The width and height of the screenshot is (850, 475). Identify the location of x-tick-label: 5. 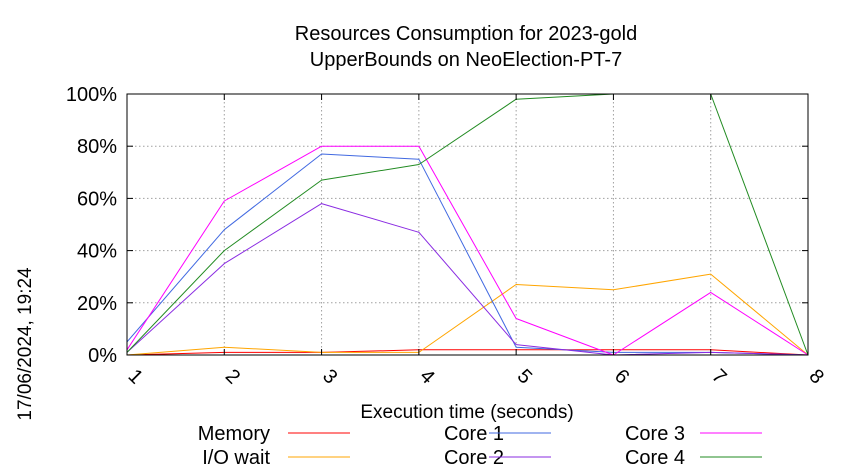
(524, 376).